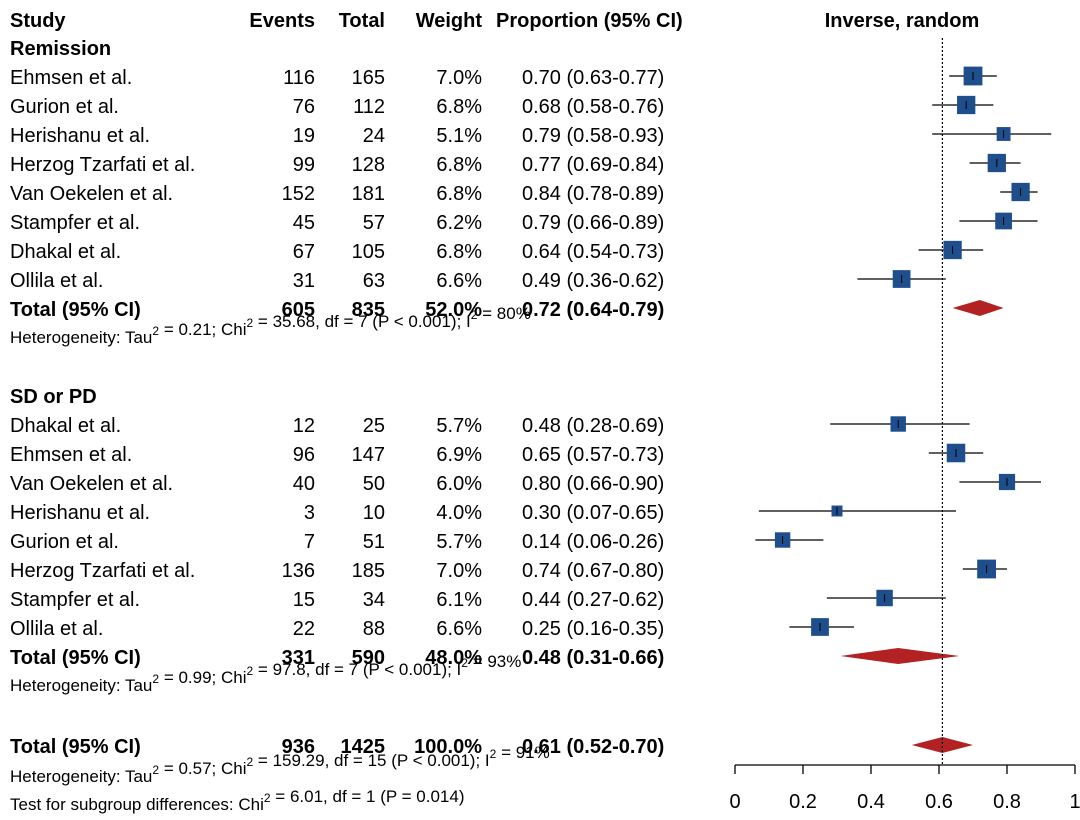 This screenshot has width=1080, height=820. What do you see at coordinates (60, 49) in the screenshot?
I see `subgroup-1-title: Remission` at bounding box center [60, 49].